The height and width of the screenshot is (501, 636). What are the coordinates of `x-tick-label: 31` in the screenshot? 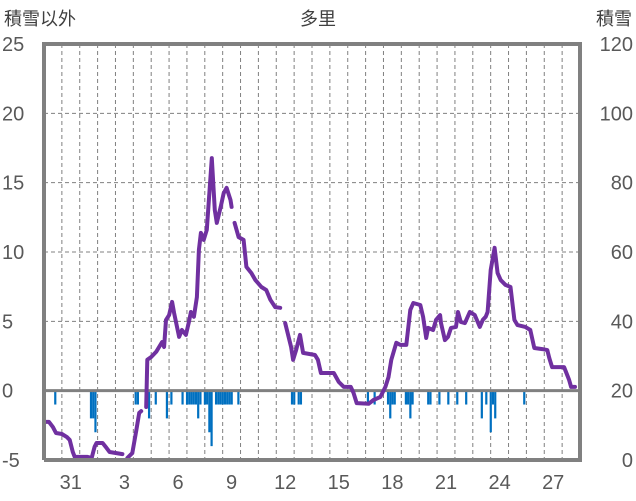 It's located at (71, 483).